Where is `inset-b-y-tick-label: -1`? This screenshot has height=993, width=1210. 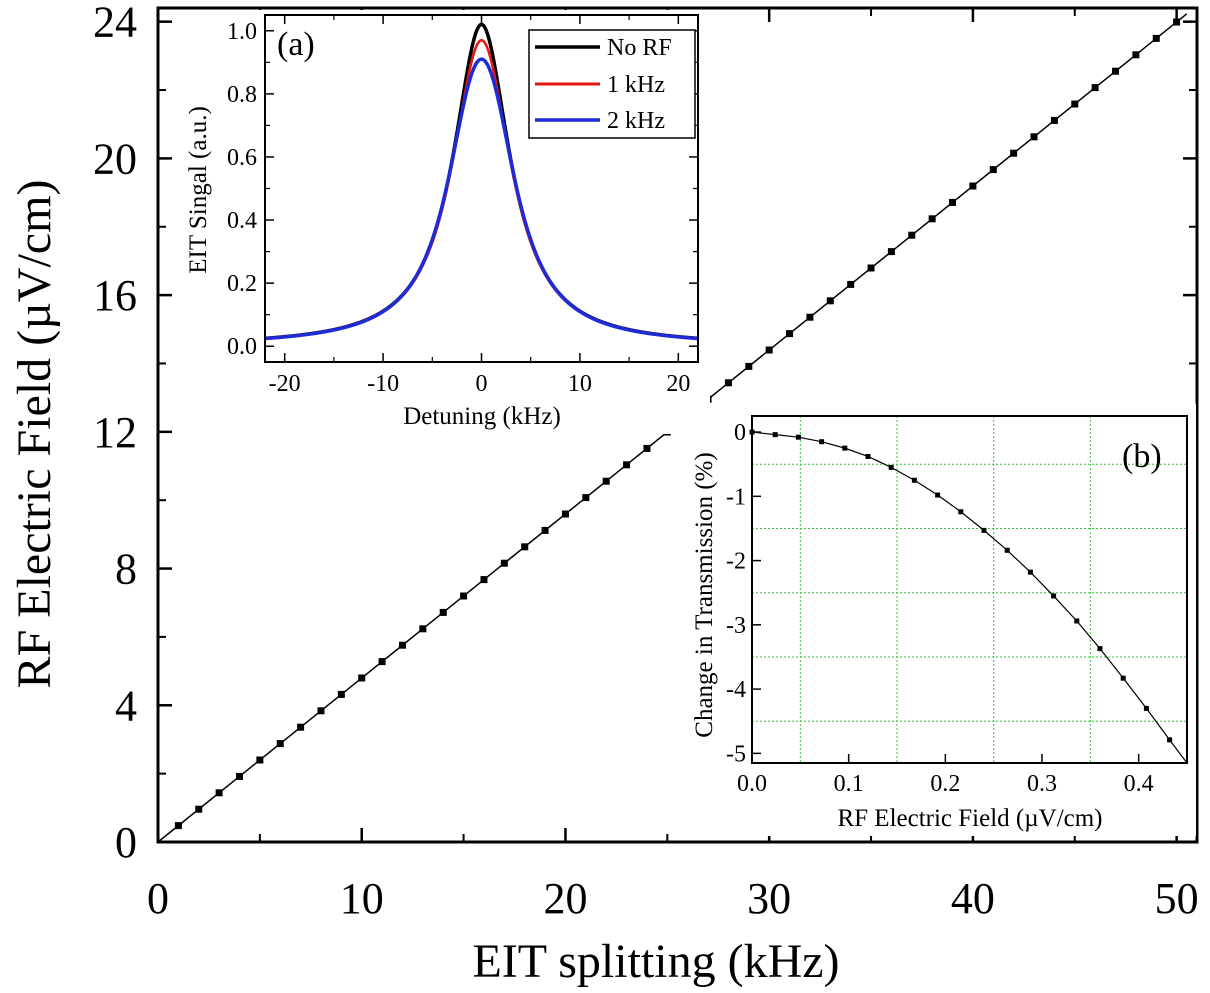 inset-b-y-tick-label: -1 is located at coordinates (736, 497).